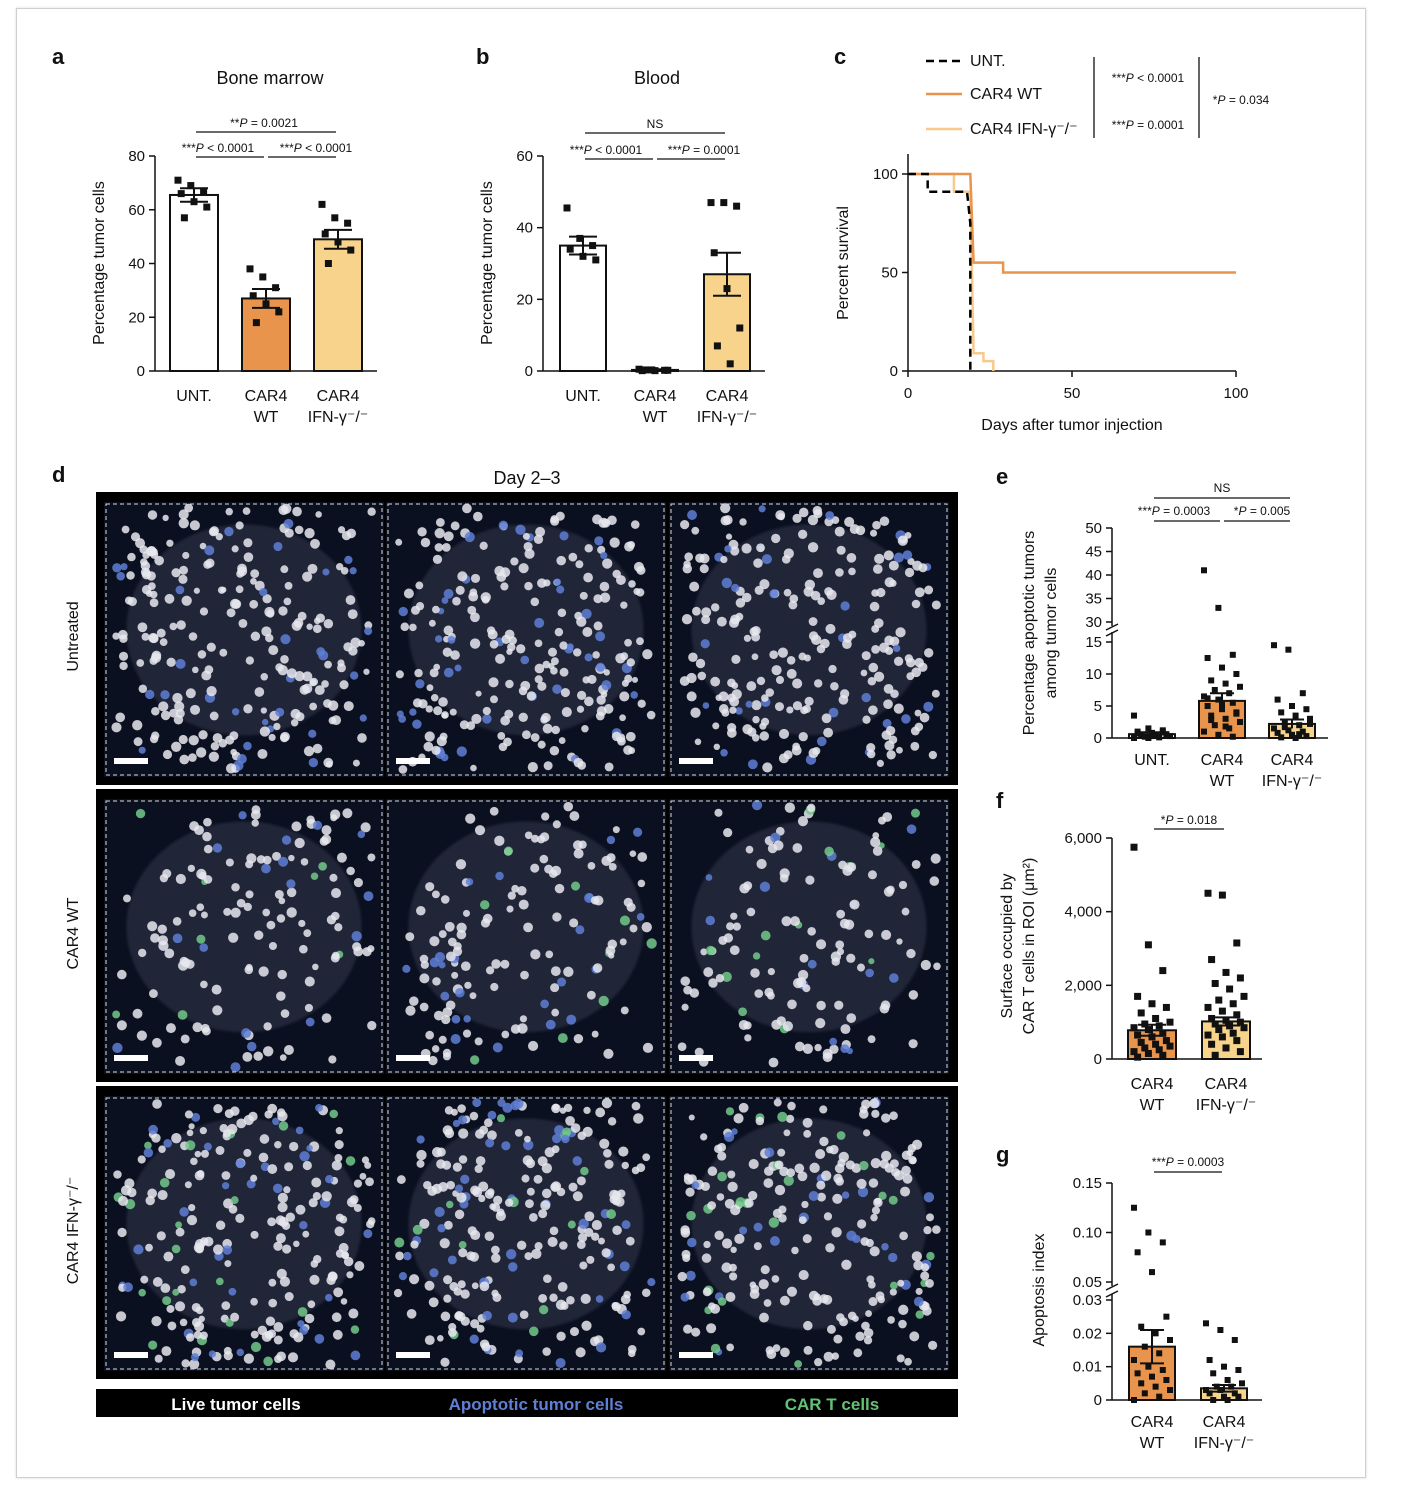  I want to click on scale-bar, so click(131, 1355).